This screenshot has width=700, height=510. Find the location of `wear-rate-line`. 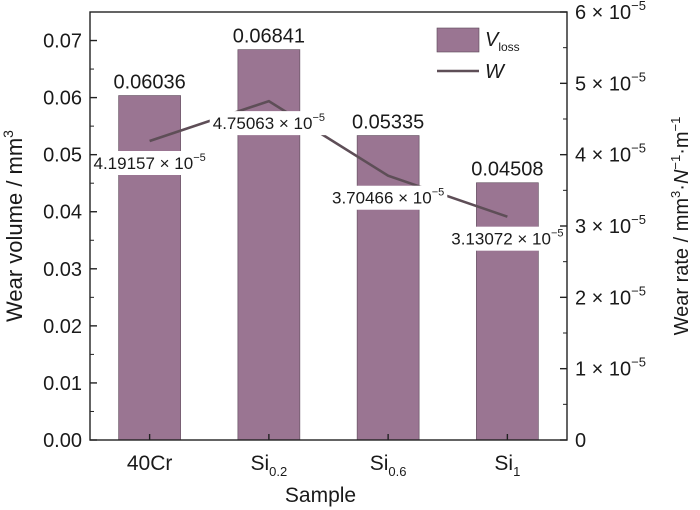

wear-rate-line is located at coordinates (328, 158).